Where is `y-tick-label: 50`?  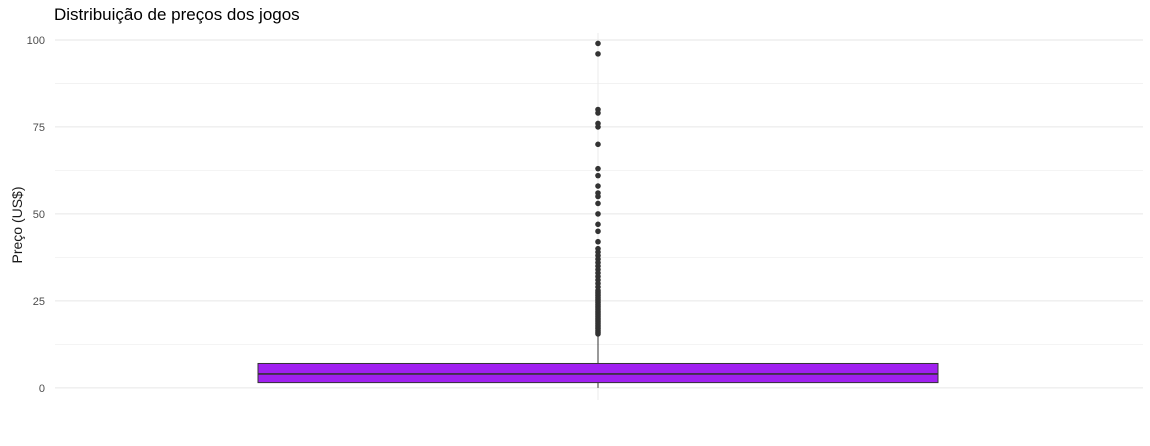
y-tick-label: 50 is located at coordinates (39, 215).